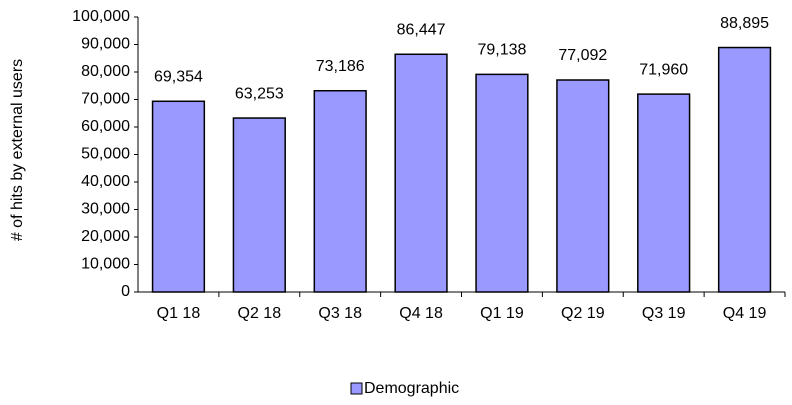 This screenshot has height=405, width=792. I want to click on y-tick-label: 70,000, so click(105, 99).